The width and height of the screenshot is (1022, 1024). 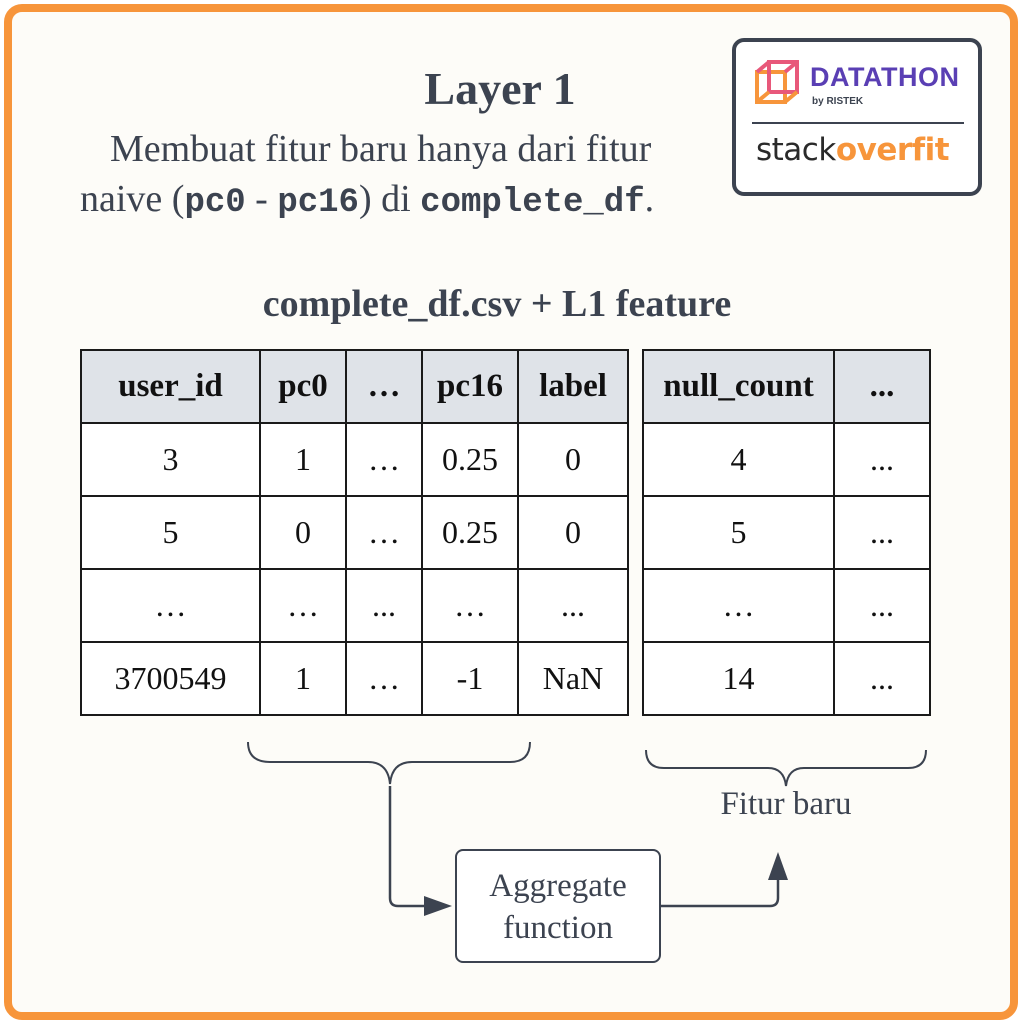 What do you see at coordinates (649, 199) in the screenshot?
I see `description-end: .` at bounding box center [649, 199].